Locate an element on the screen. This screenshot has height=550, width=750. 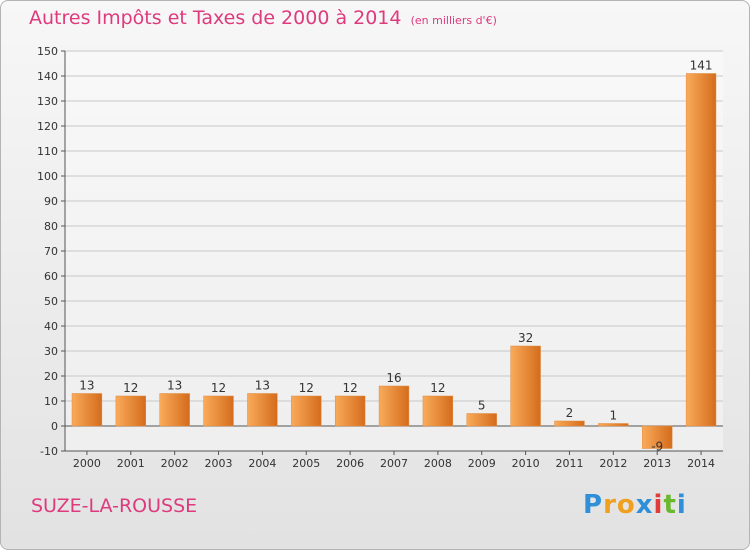
x-tick-label: 2007 is located at coordinates (394, 463).